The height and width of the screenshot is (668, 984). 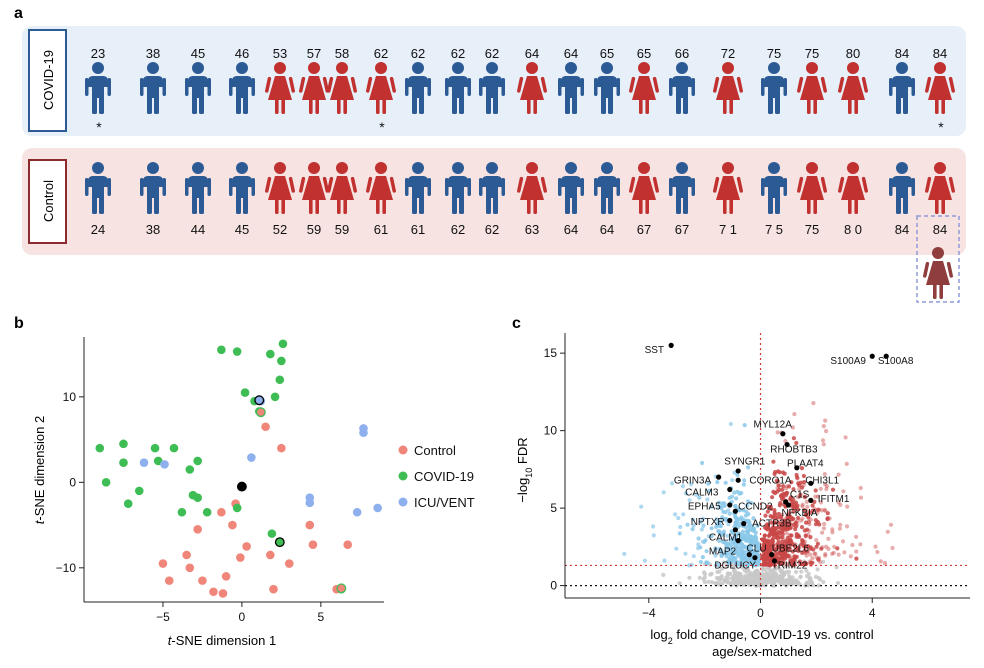 What do you see at coordinates (382, 127) in the screenshot?
I see `significance-star: *` at bounding box center [382, 127].